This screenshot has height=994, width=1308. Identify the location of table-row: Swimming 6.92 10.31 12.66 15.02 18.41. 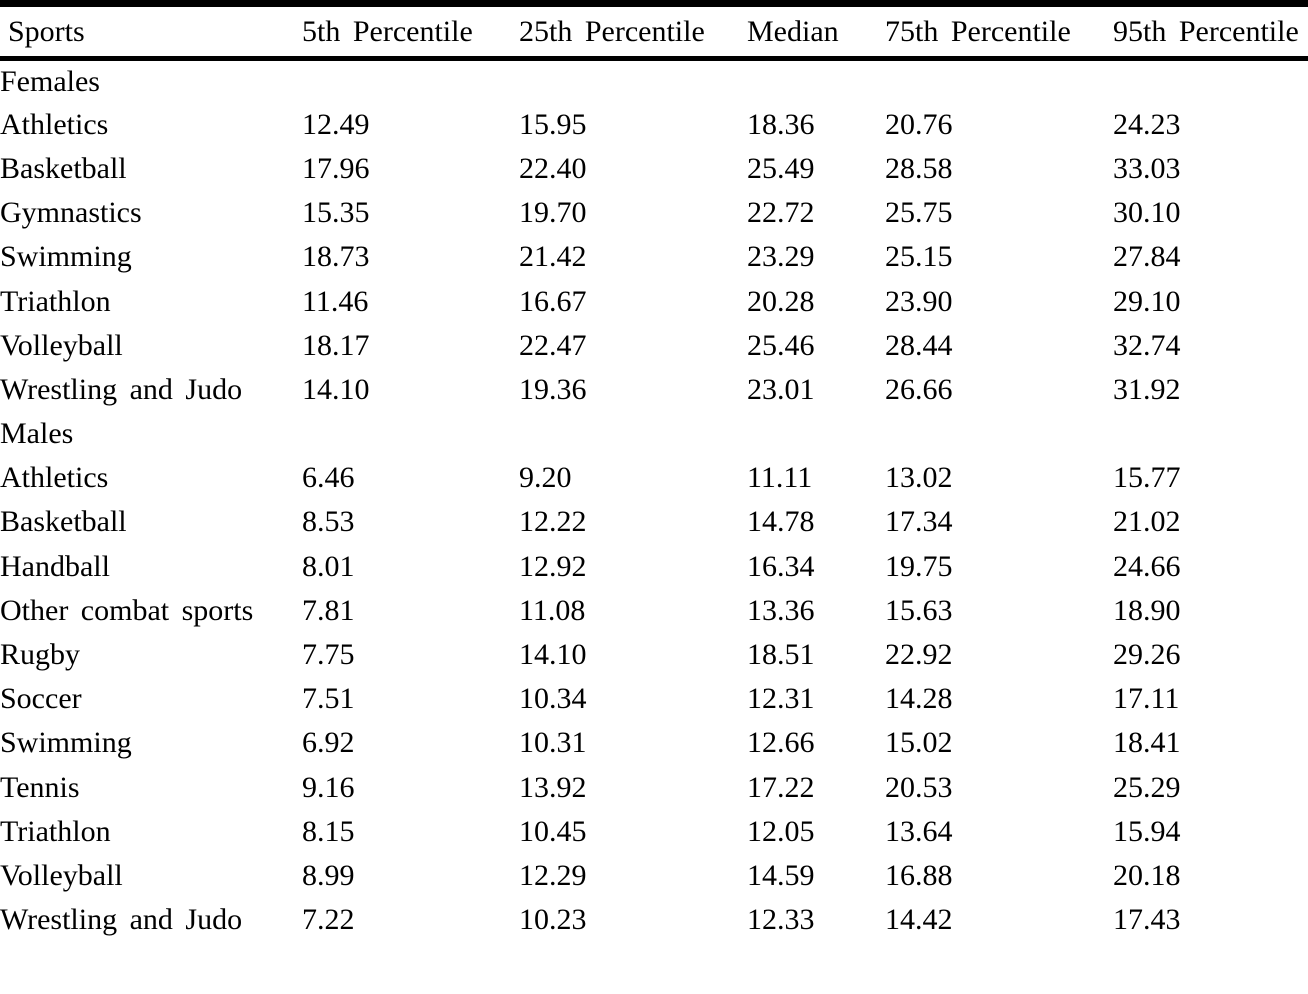
(654, 743).